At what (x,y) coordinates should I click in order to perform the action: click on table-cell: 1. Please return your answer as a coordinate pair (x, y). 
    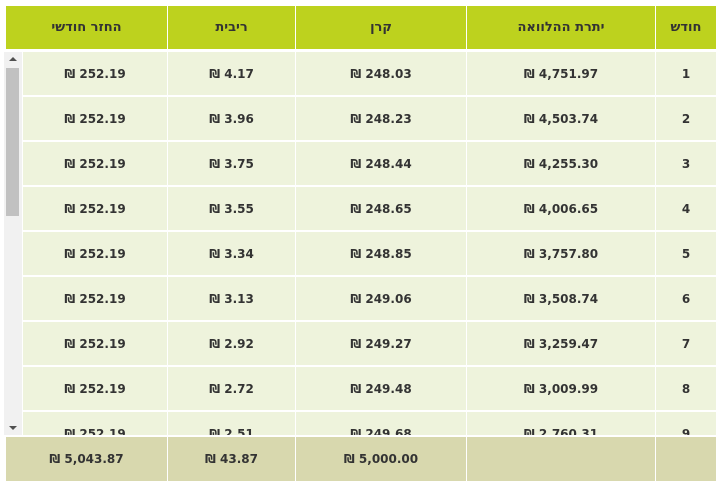
    Looking at the image, I should click on (686, 73).